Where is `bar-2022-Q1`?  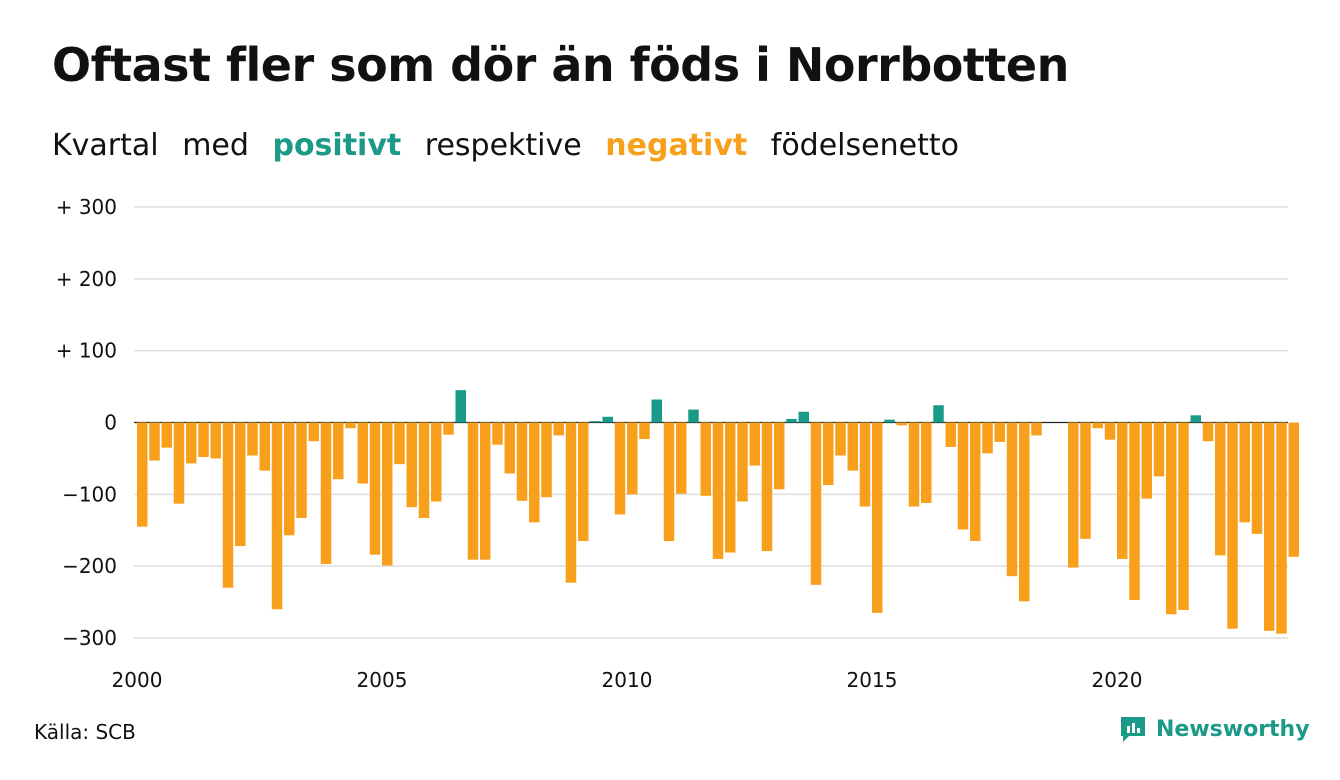
bar-2022-Q1 is located at coordinates (1220, 489).